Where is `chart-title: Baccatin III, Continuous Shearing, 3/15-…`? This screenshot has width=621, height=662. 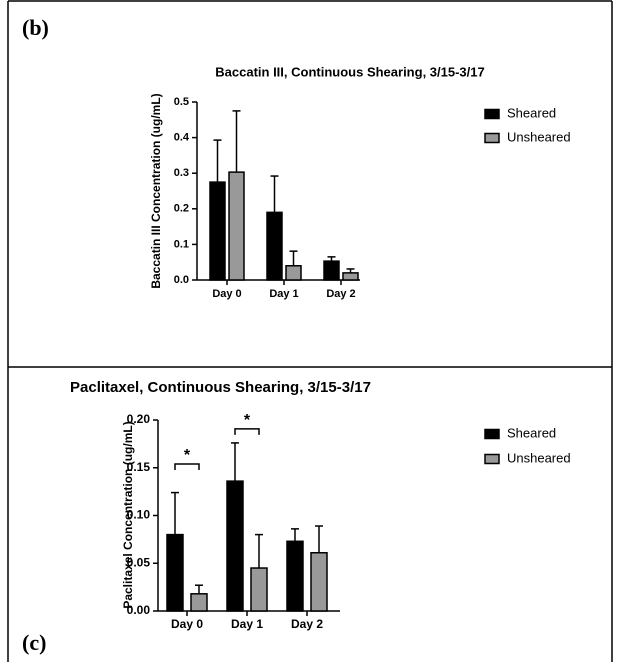
chart-title: Baccatin III, Continuous Shearing, 3/15-… is located at coordinates (349, 71).